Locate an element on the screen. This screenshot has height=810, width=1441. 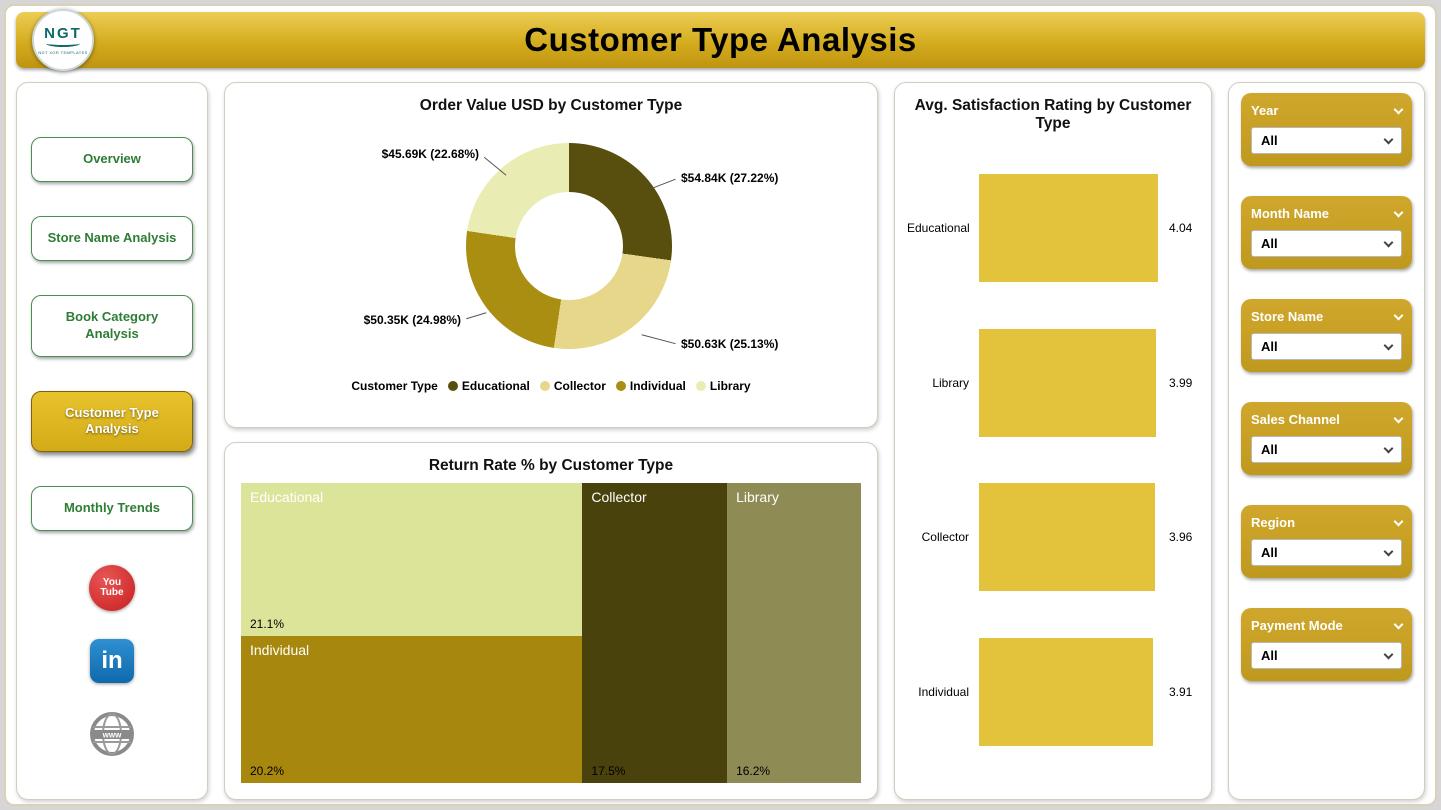
legend-title: Customer Type is located at coordinates (394, 386).